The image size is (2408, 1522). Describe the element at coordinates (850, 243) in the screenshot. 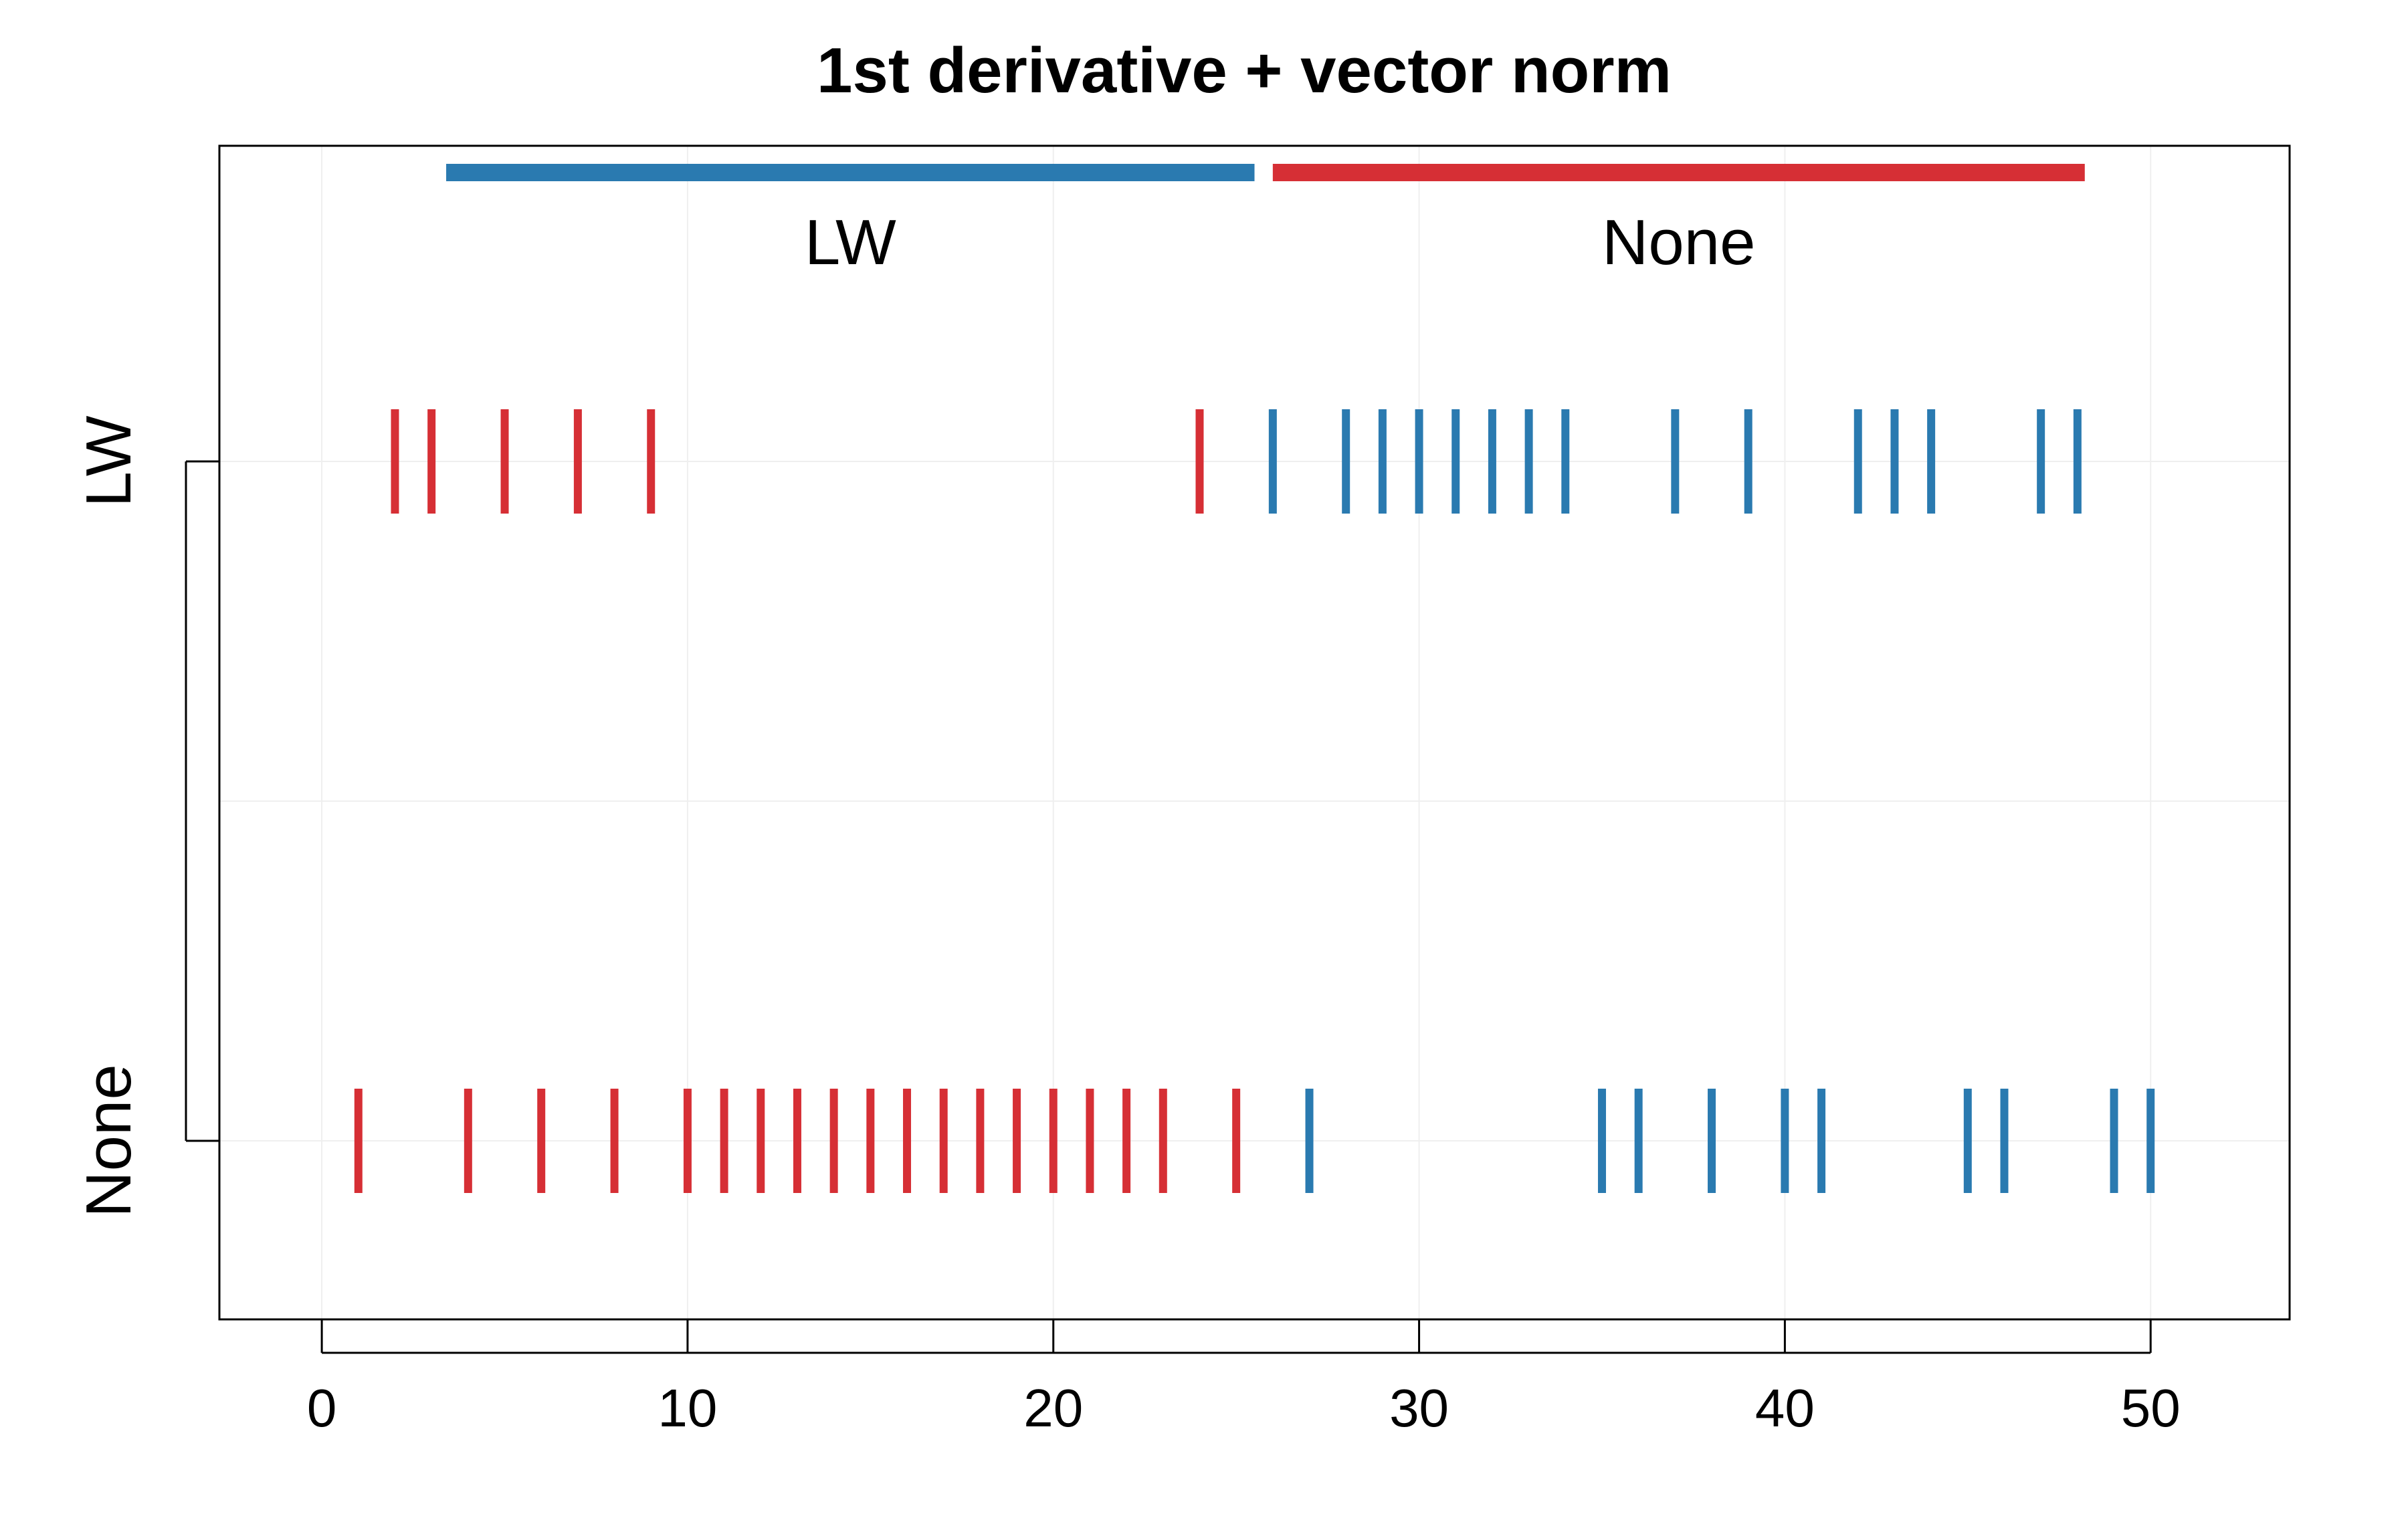

I see `group-label-lw: LW` at that location.